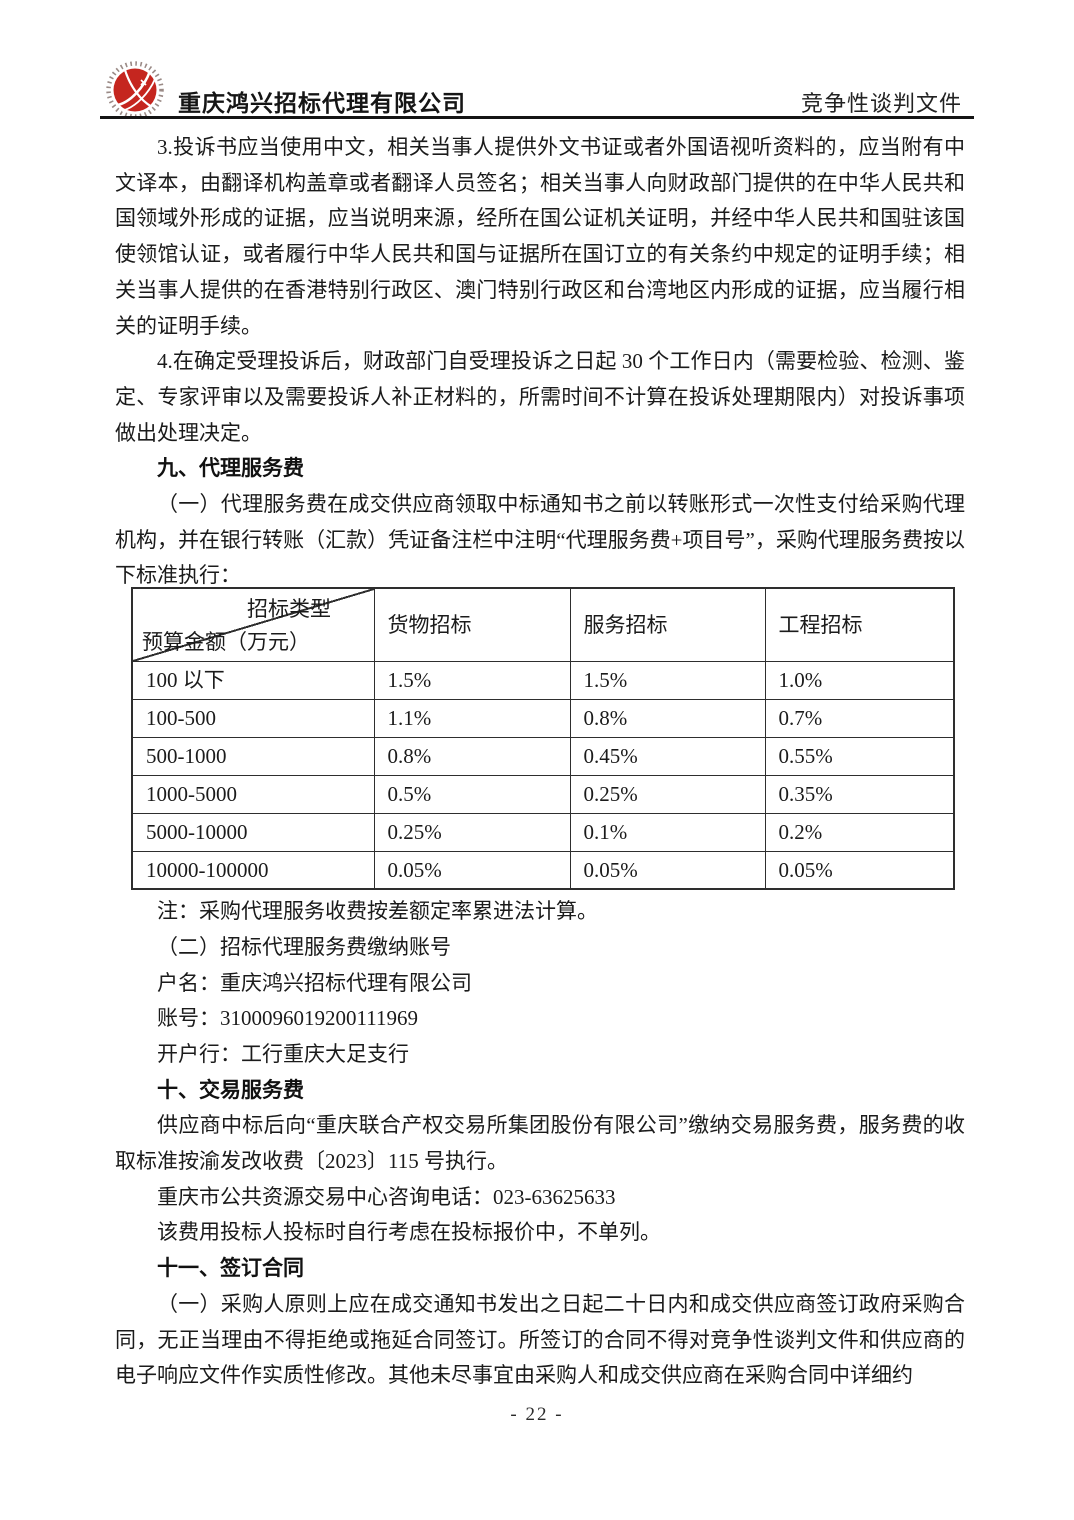 The height and width of the screenshot is (1520, 1074). I want to click on fee-table-row: 5000-10000 0.25% 0.1% 0.2%, so click(543, 832).